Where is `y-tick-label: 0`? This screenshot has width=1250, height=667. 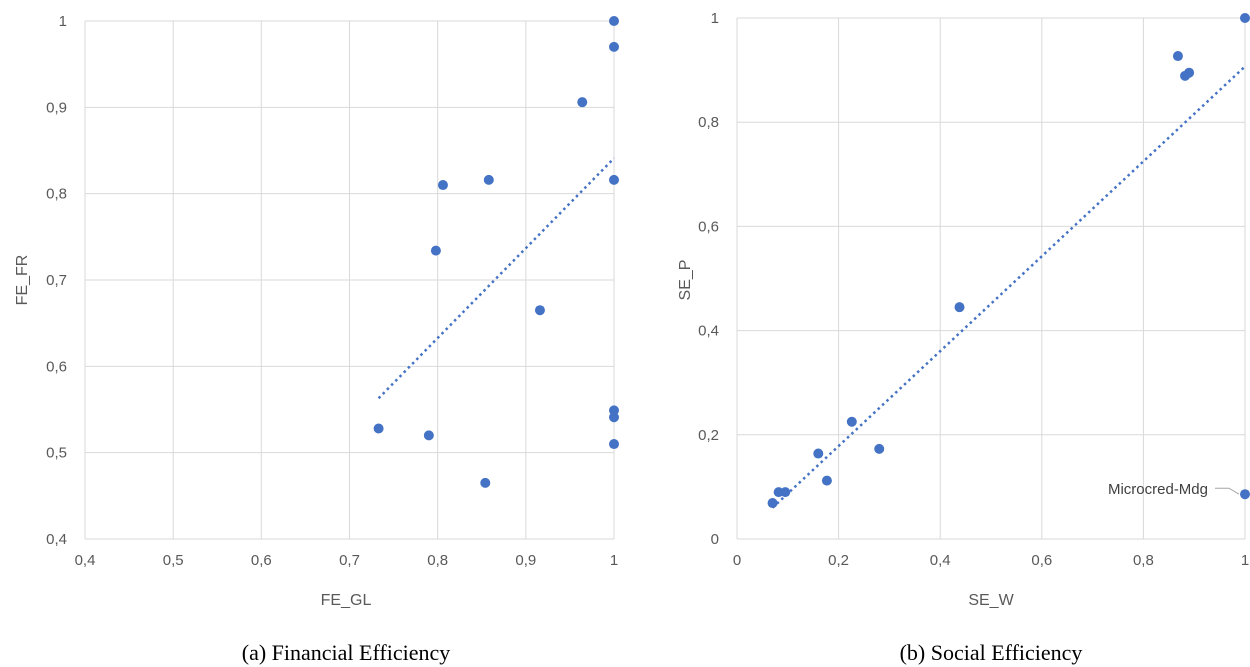
y-tick-label: 0 is located at coordinates (715, 539).